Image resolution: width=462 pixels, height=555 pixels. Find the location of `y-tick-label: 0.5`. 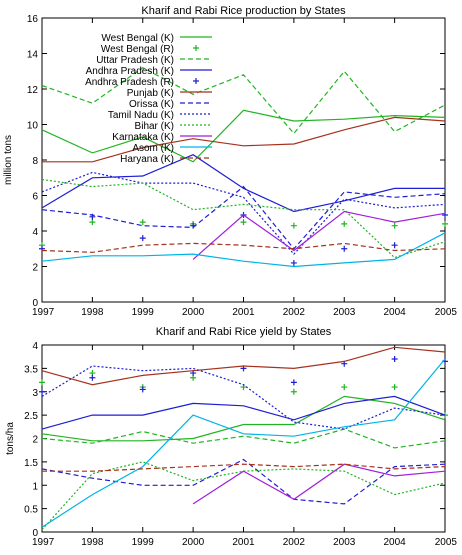

y-tick-label: 0.5 is located at coordinates (31, 510).